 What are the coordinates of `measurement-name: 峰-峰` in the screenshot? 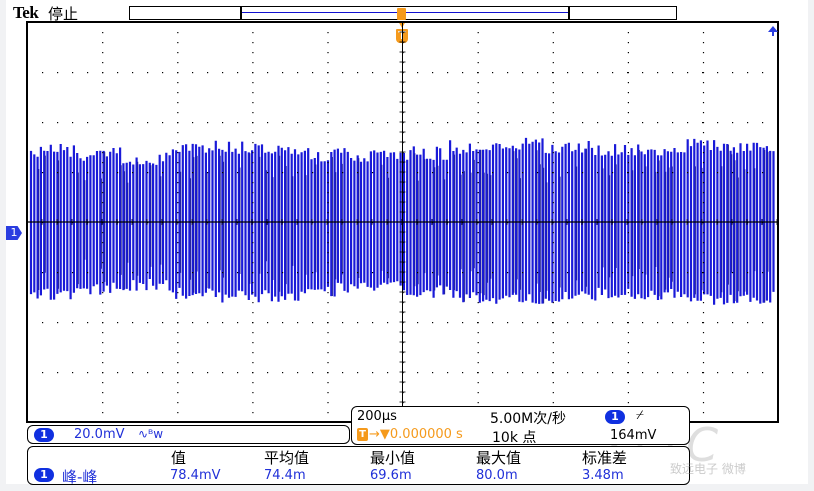 It's located at (80, 477).